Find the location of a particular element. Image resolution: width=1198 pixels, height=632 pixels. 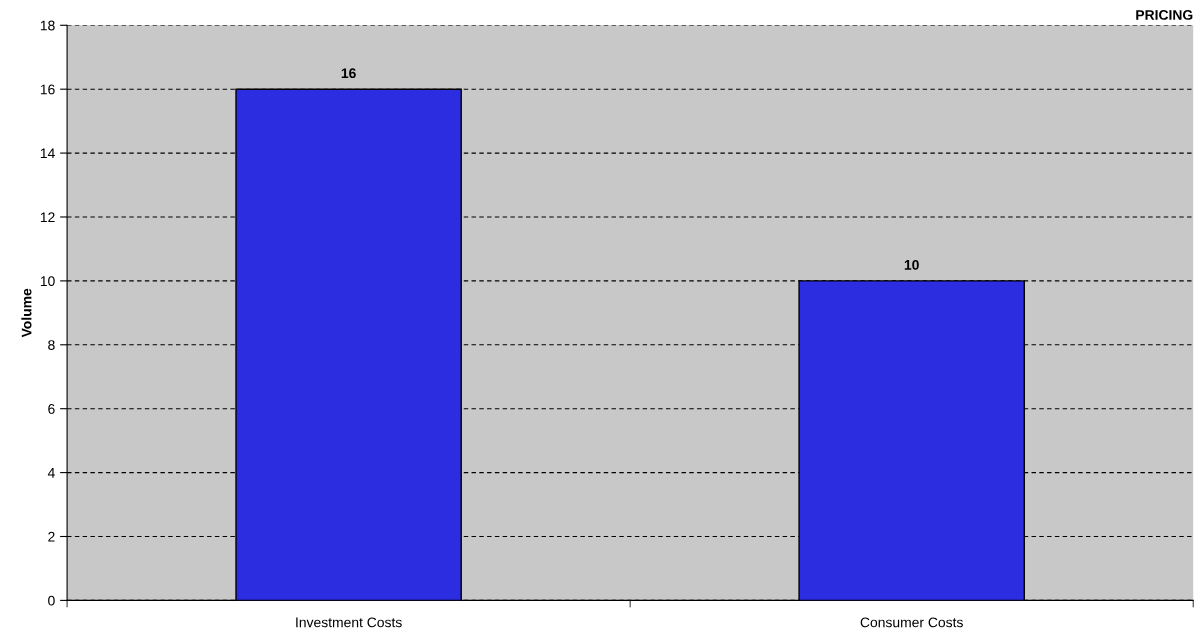

y-tick-label: 18 is located at coordinates (47, 25).